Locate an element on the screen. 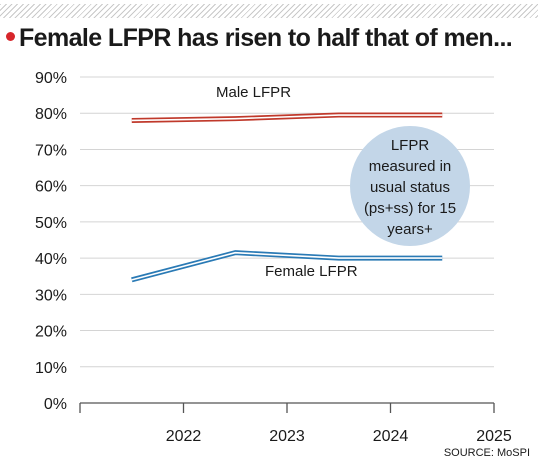 The width and height of the screenshot is (538, 470). annotation-circle is located at coordinates (410, 186).